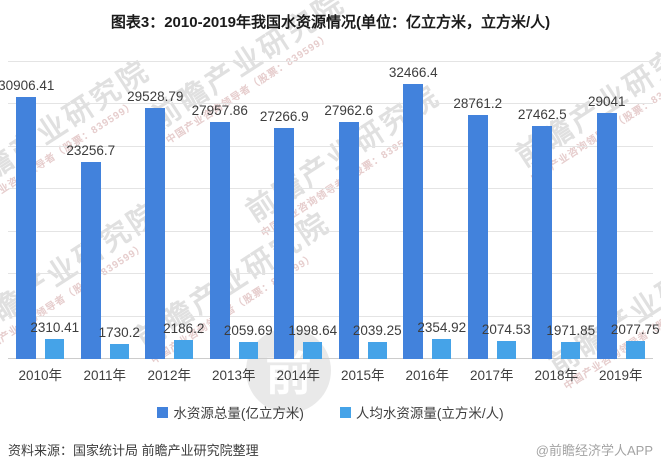 The width and height of the screenshot is (661, 470). Describe the element at coordinates (362, 375) in the screenshot. I see `x-tick-label: 2015年` at that location.